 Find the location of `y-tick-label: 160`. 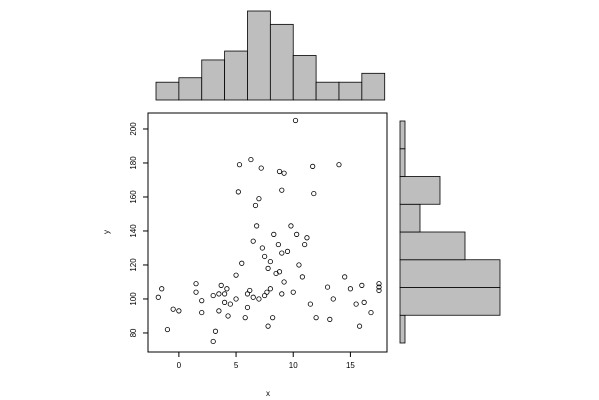

y-tick-label: 160 is located at coordinates (133, 197).